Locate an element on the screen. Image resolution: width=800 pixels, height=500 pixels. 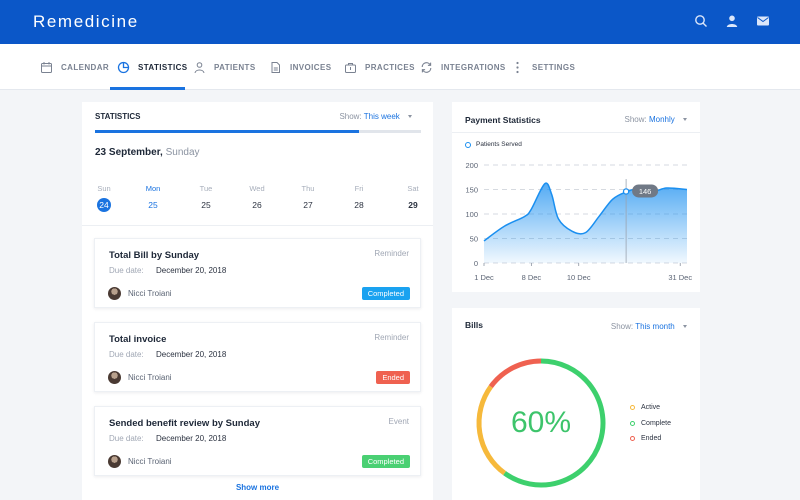
week-progress-bar is located at coordinates (258, 131).